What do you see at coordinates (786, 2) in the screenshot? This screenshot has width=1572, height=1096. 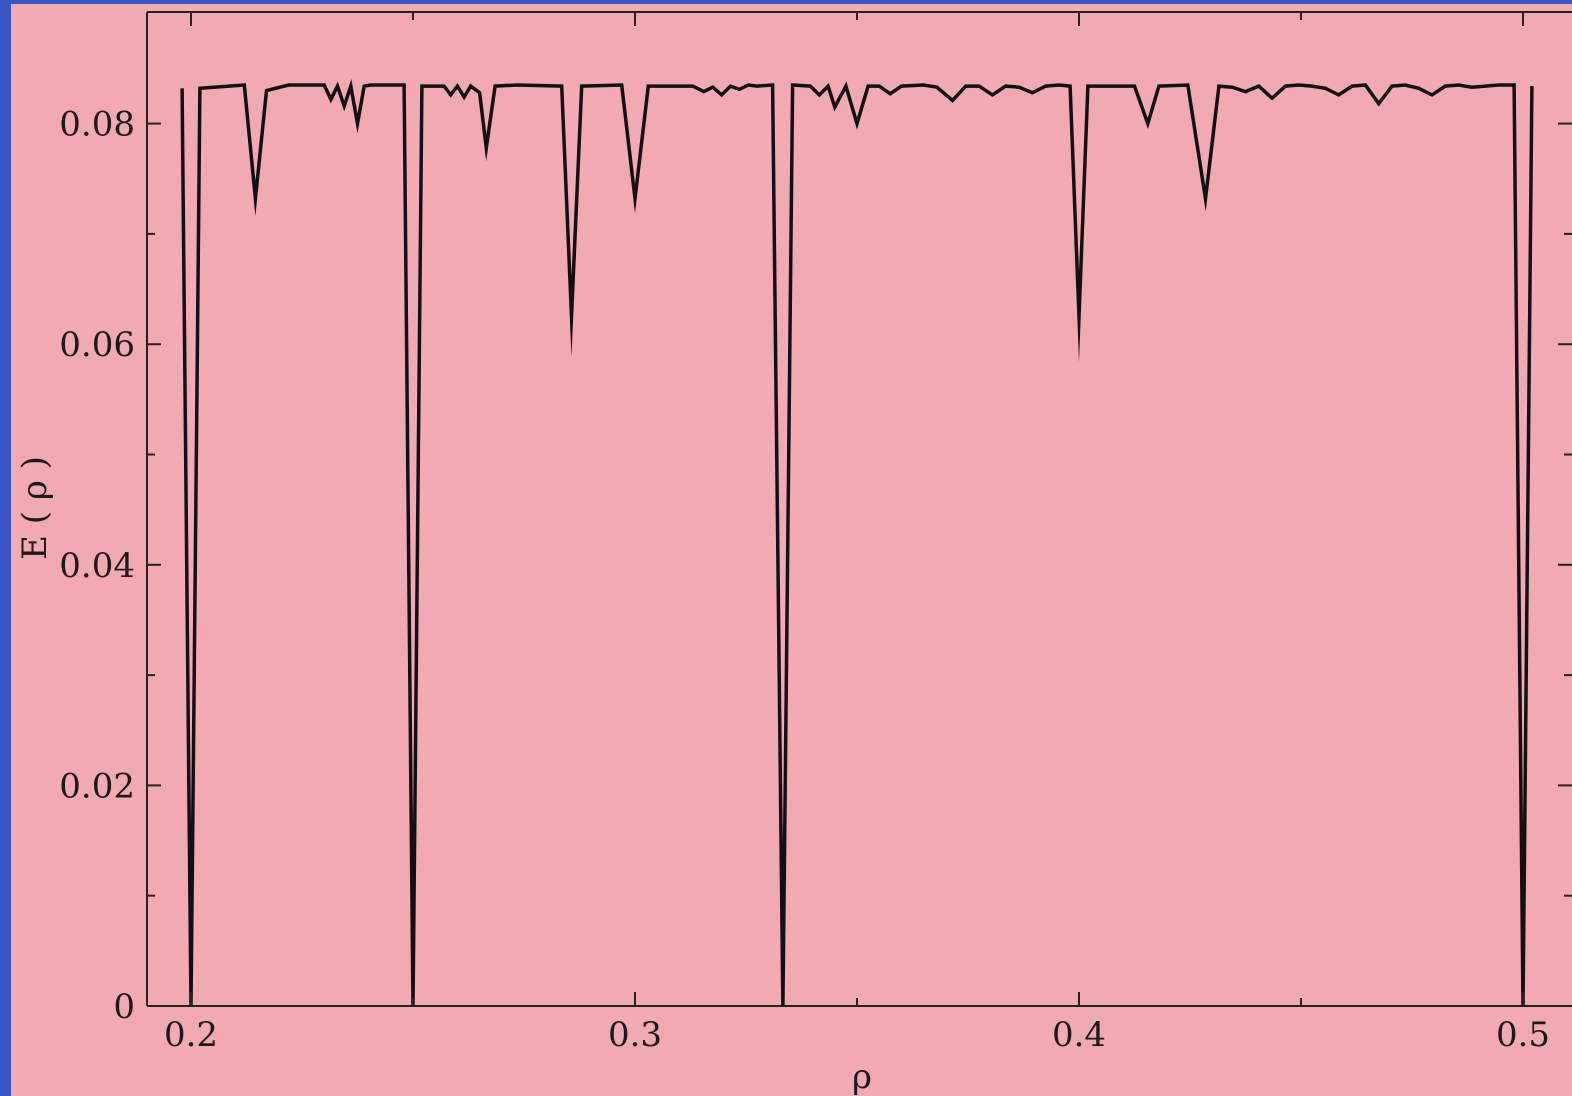 I see `top-frame-band` at bounding box center [786, 2].